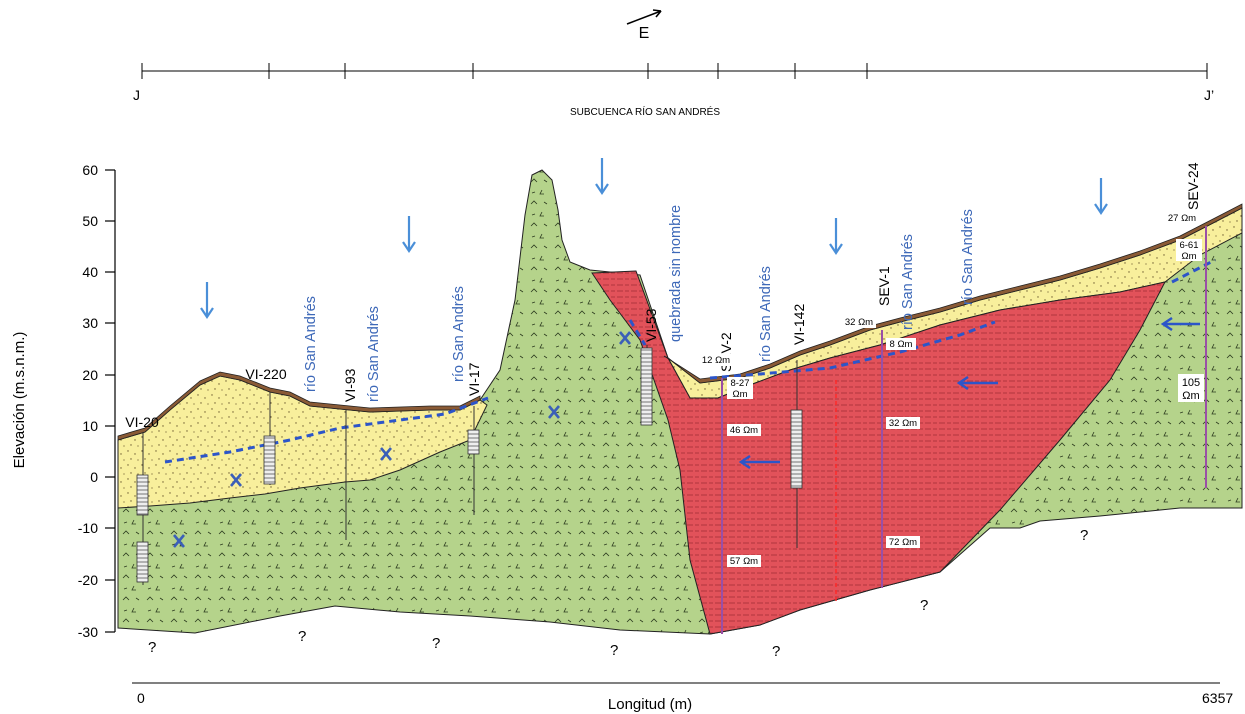  I want to click on x-markers, so click(402, 439).